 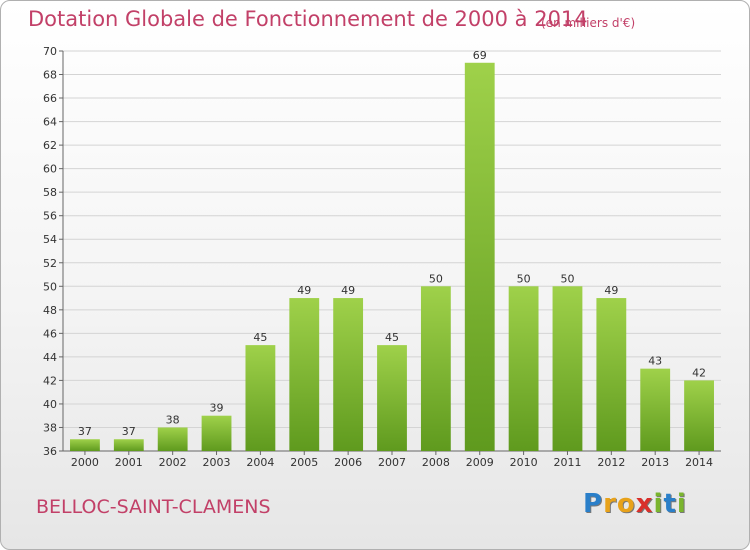 I want to click on y-tick-label: 50, so click(x=50, y=286).